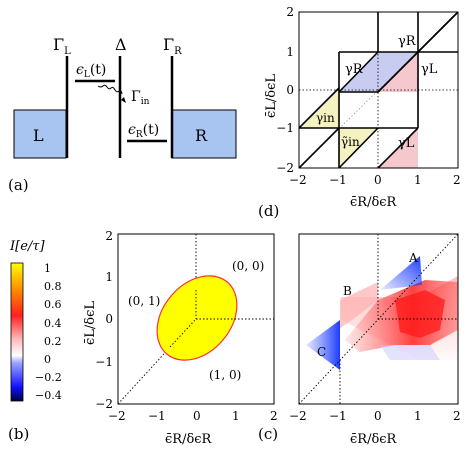 This screenshot has height=453, width=471. I want to click on eps-L-label: ϵL(t), so click(91, 71).